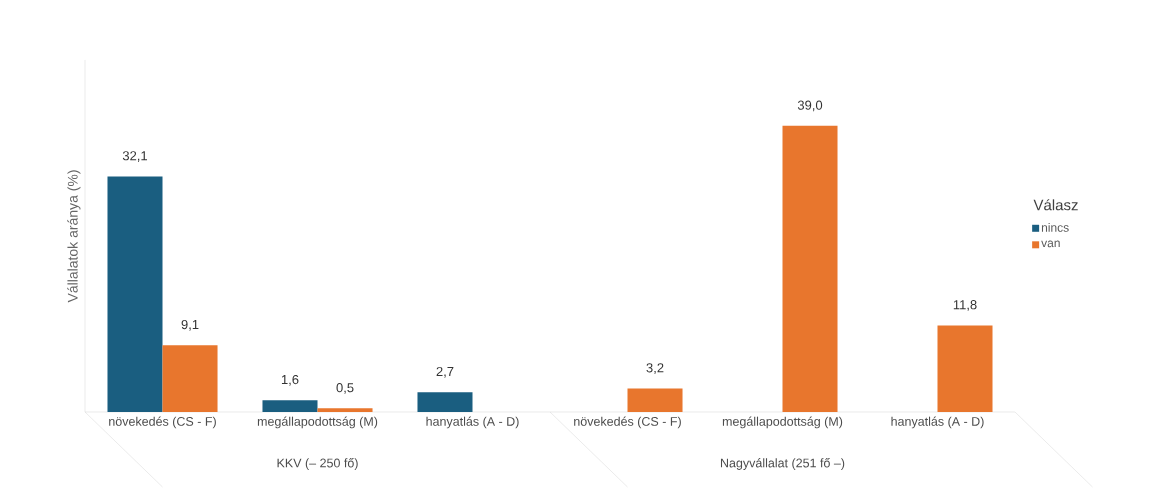  What do you see at coordinates (1055, 227) in the screenshot?
I see `legend-label: nincs` at bounding box center [1055, 227].